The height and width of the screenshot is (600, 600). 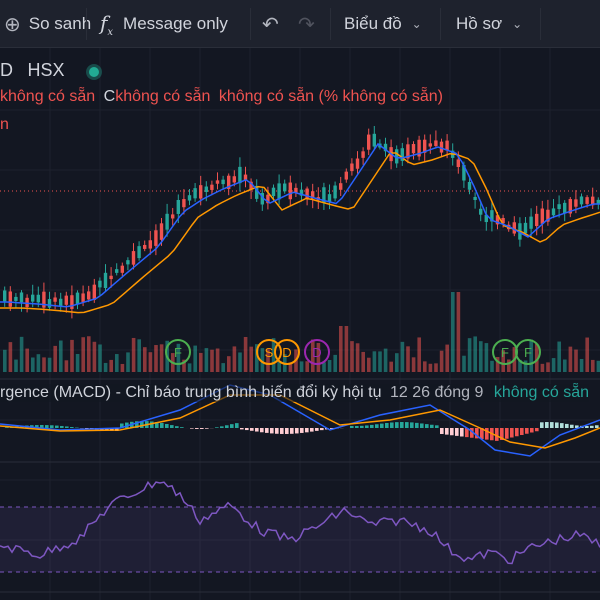 I want to click on macd-signal-line, so click(x=300, y=421).